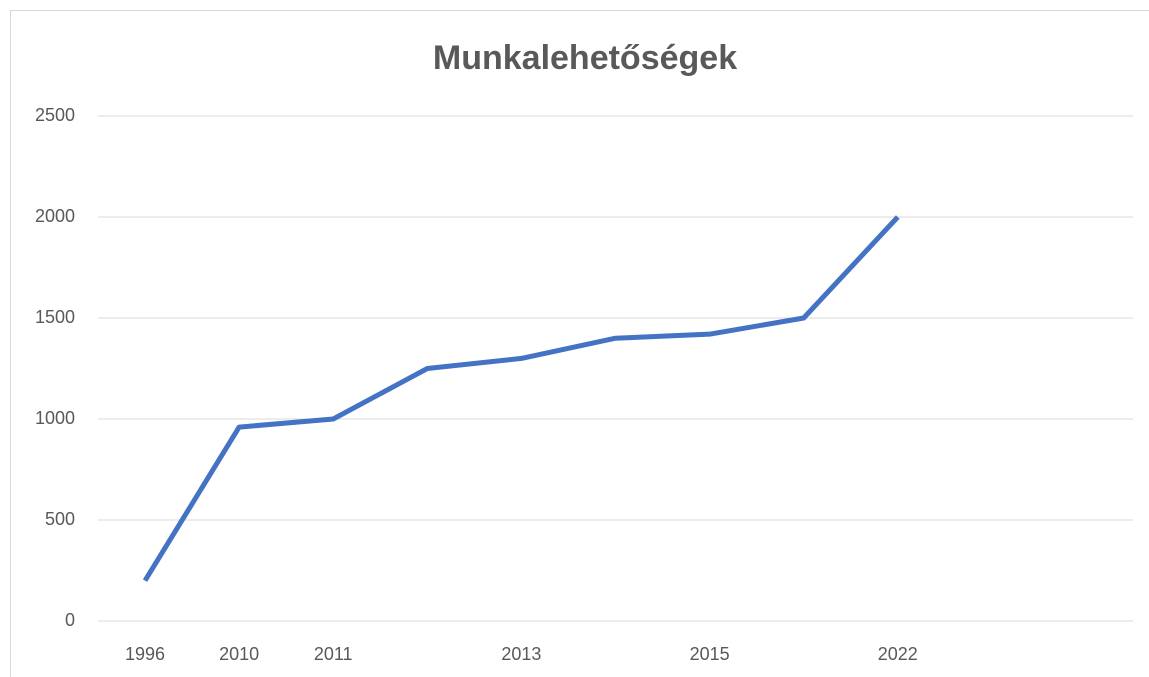  What do you see at coordinates (55, 418) in the screenshot?
I see `y-tick-label: 1000` at bounding box center [55, 418].